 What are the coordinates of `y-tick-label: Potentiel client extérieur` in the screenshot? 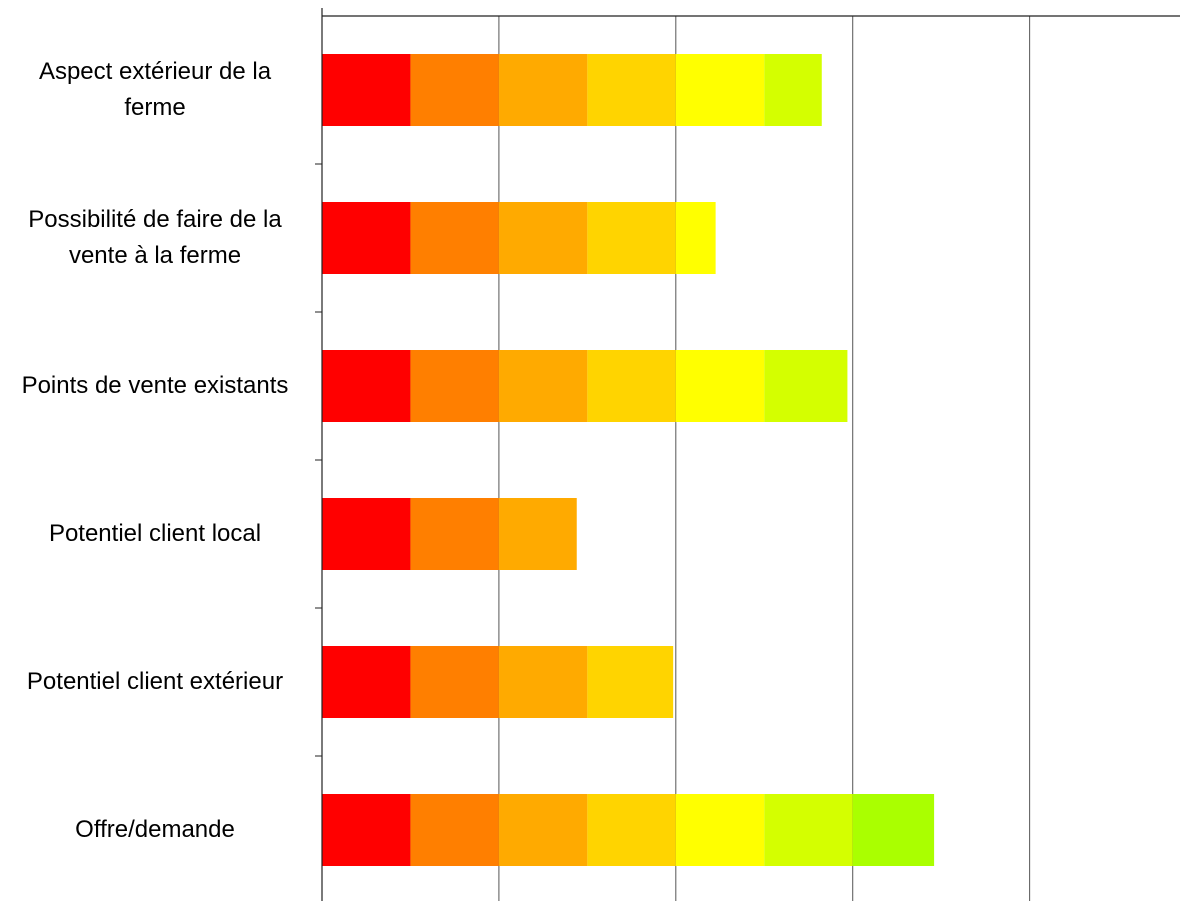 It's located at (155, 681).